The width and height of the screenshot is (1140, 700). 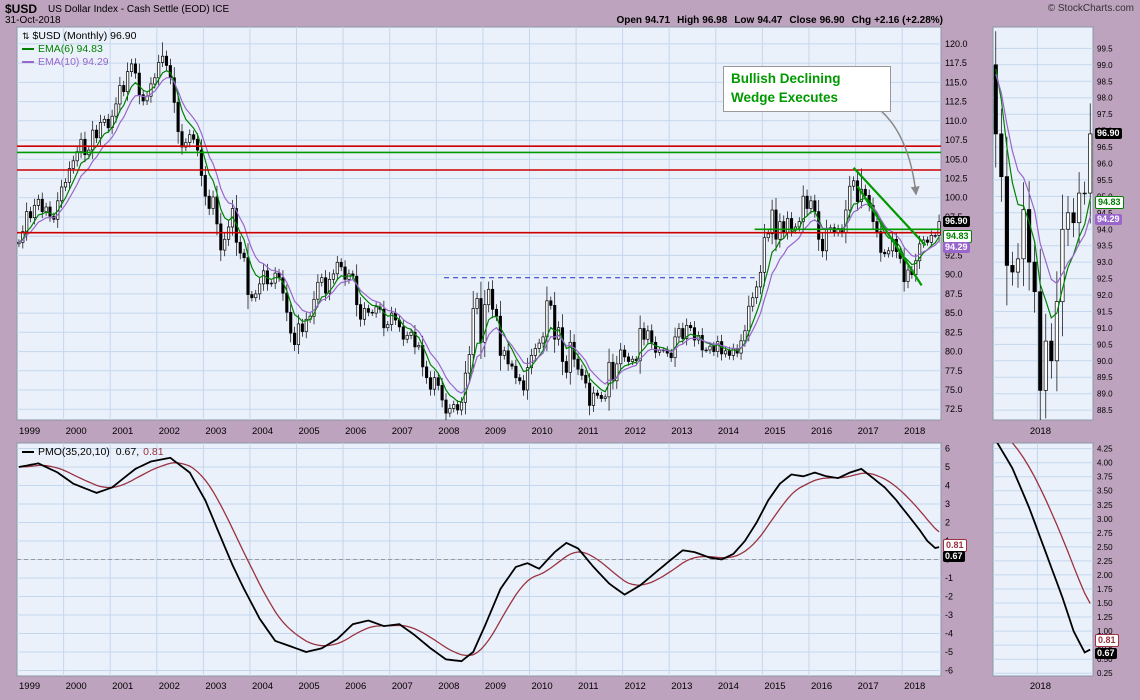 What do you see at coordinates (744, 20) in the screenshot?
I see `quote-label: Low` at bounding box center [744, 20].